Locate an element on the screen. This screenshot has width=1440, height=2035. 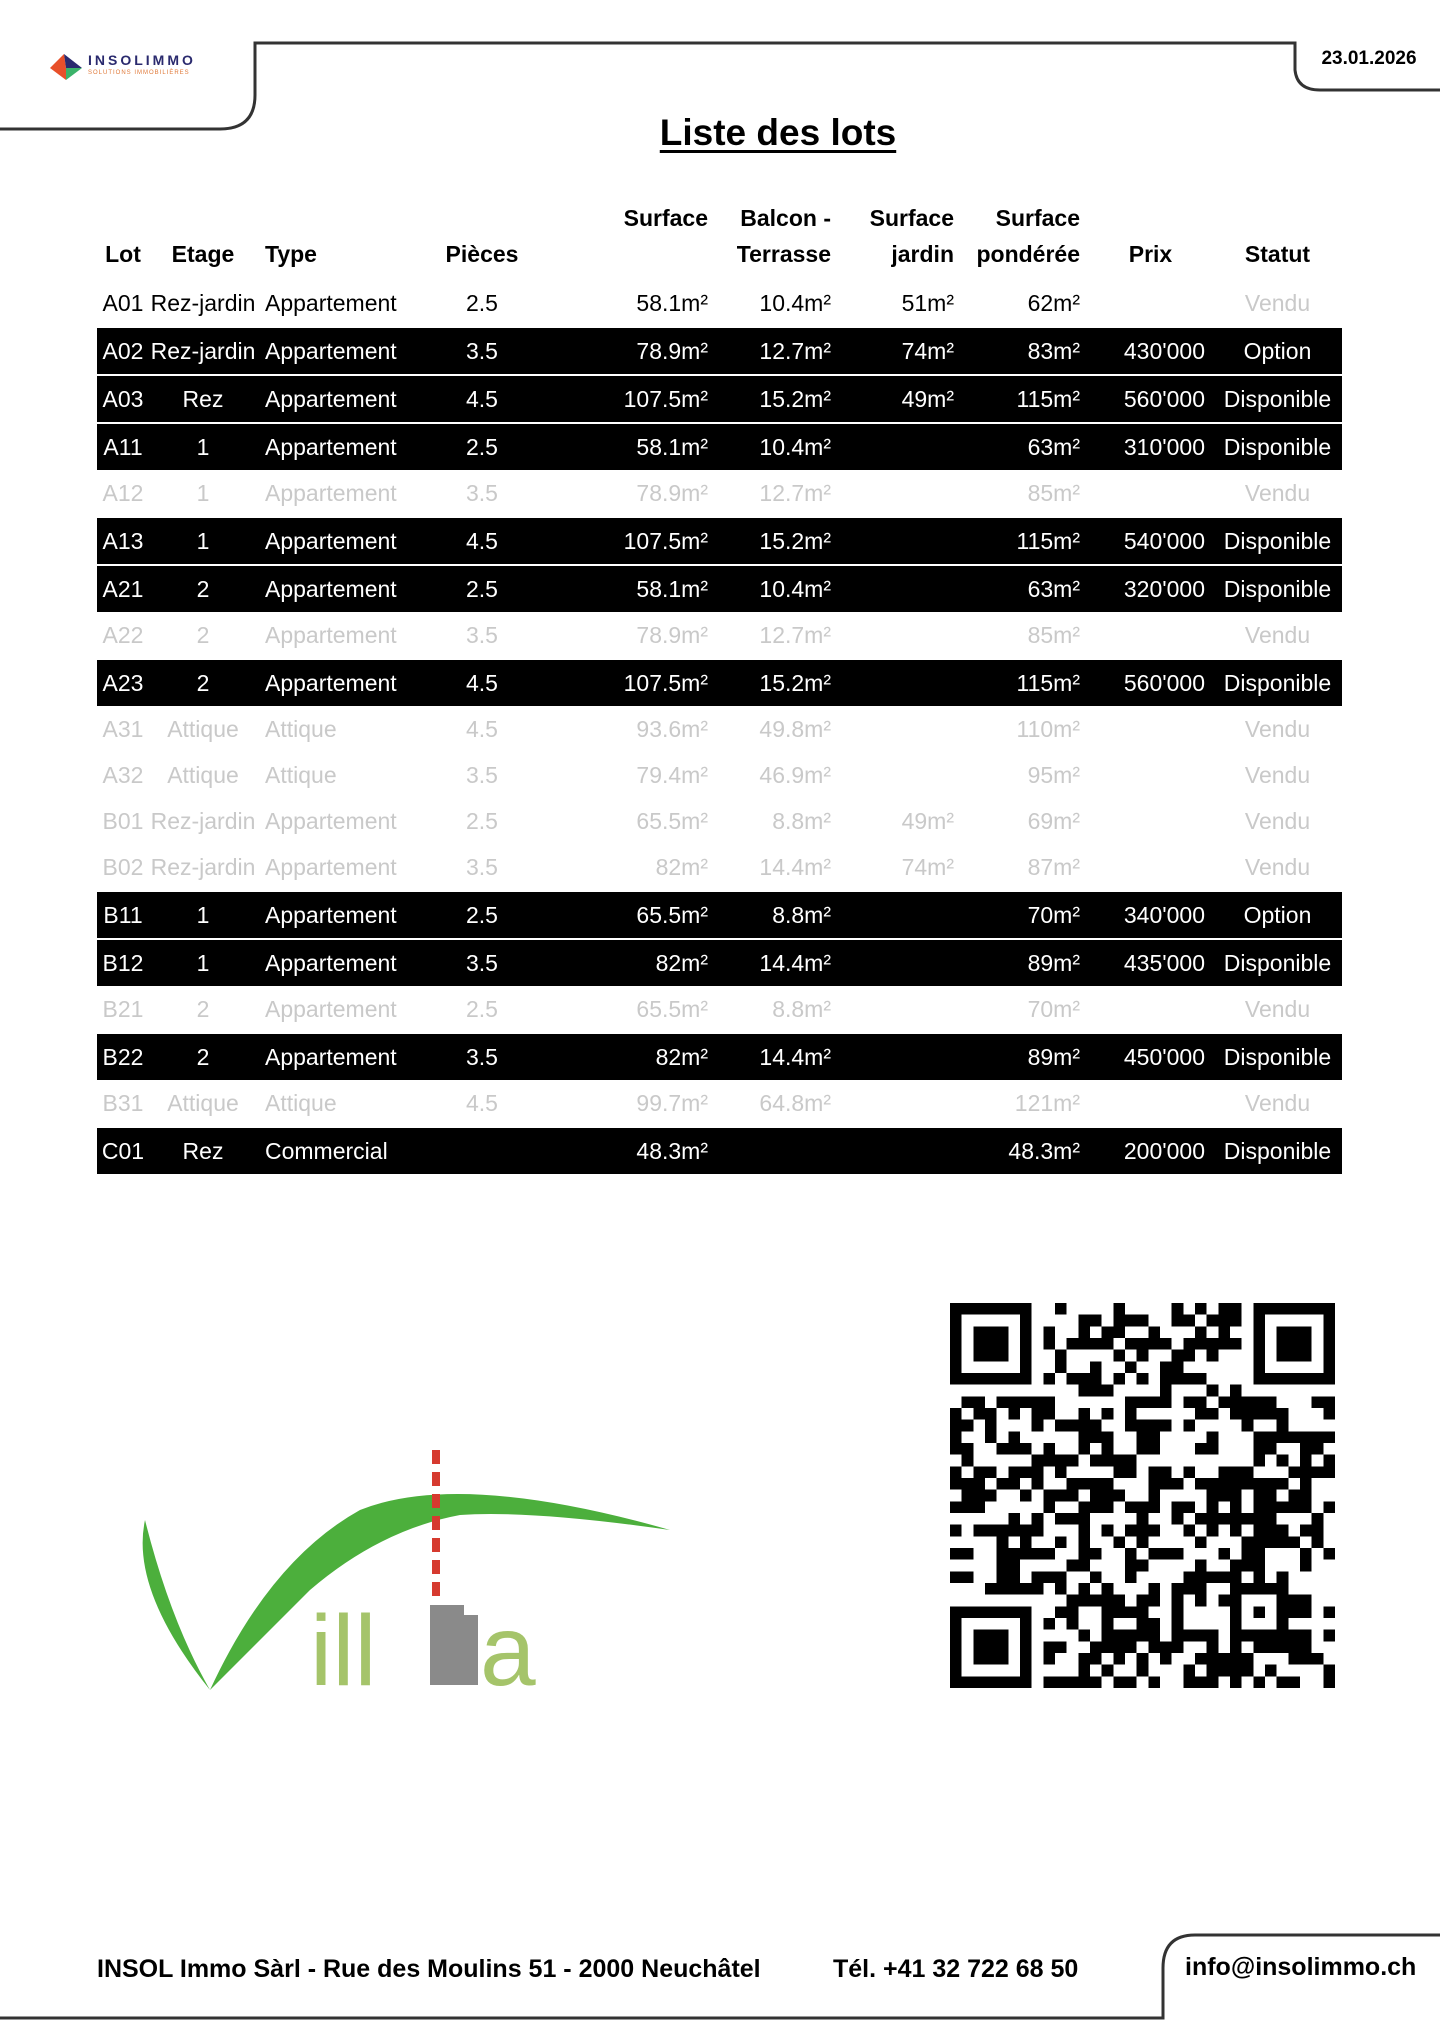
cell-balcon: 12.7m² is located at coordinates (795, 493).